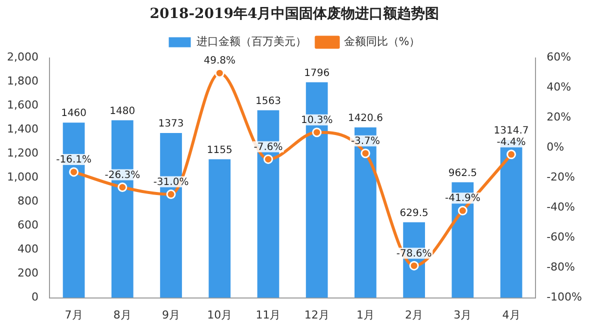 The width and height of the screenshot is (589, 327). Describe the element at coordinates (171, 124) in the screenshot. I see `data-label: 1373` at that location.